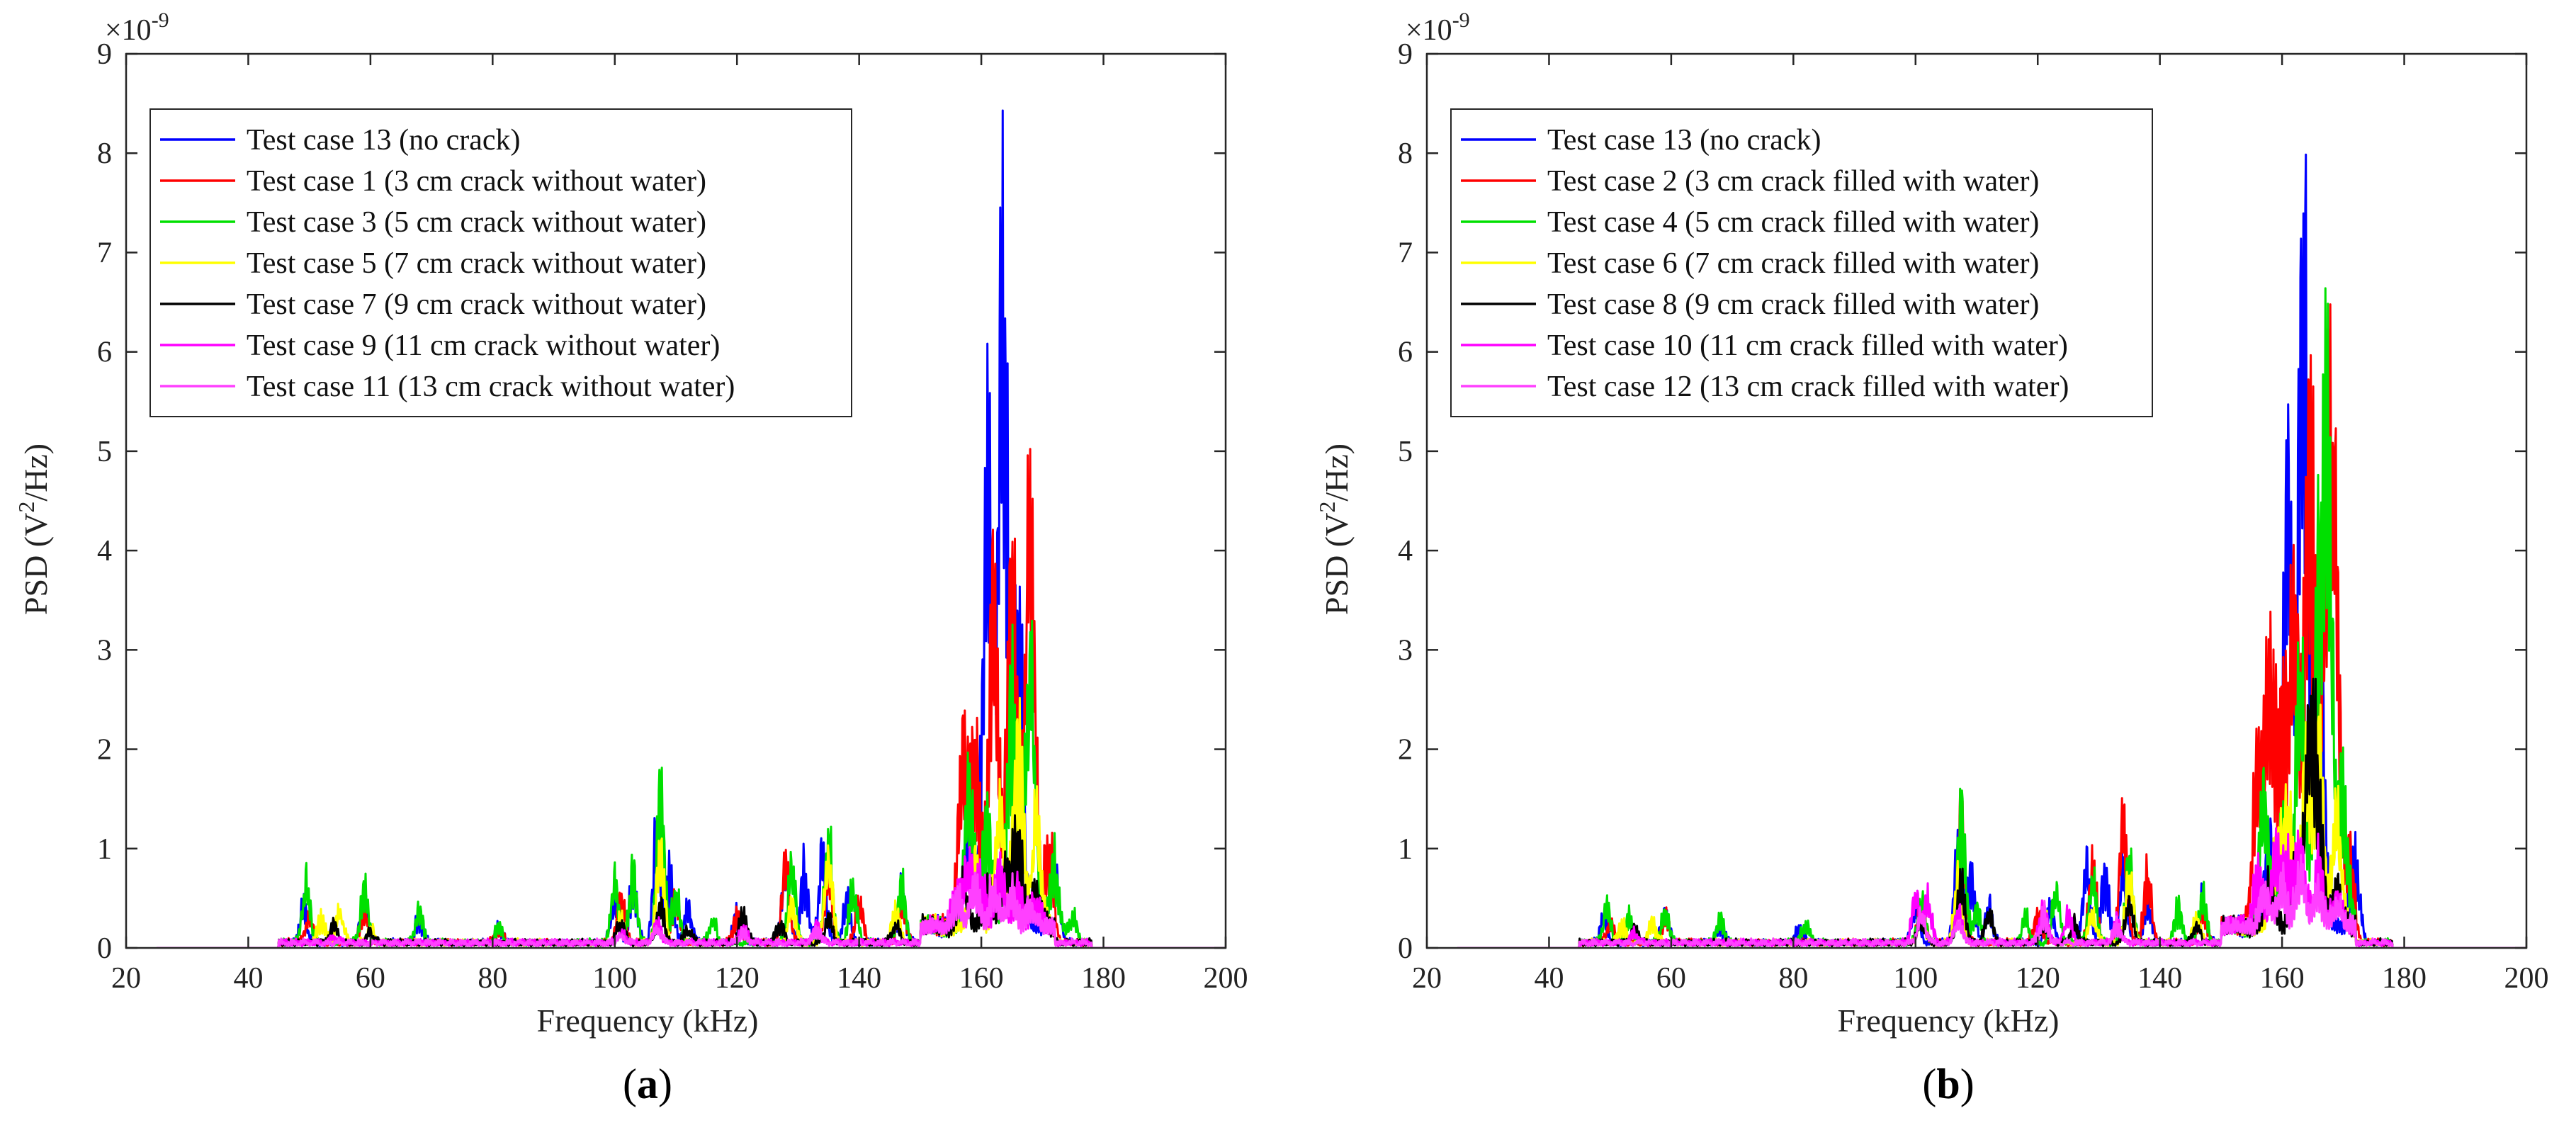  What do you see at coordinates (476, 182) in the screenshot?
I see `legend-label-2: Test case 1 (3 cm crack without water)` at bounding box center [476, 182].